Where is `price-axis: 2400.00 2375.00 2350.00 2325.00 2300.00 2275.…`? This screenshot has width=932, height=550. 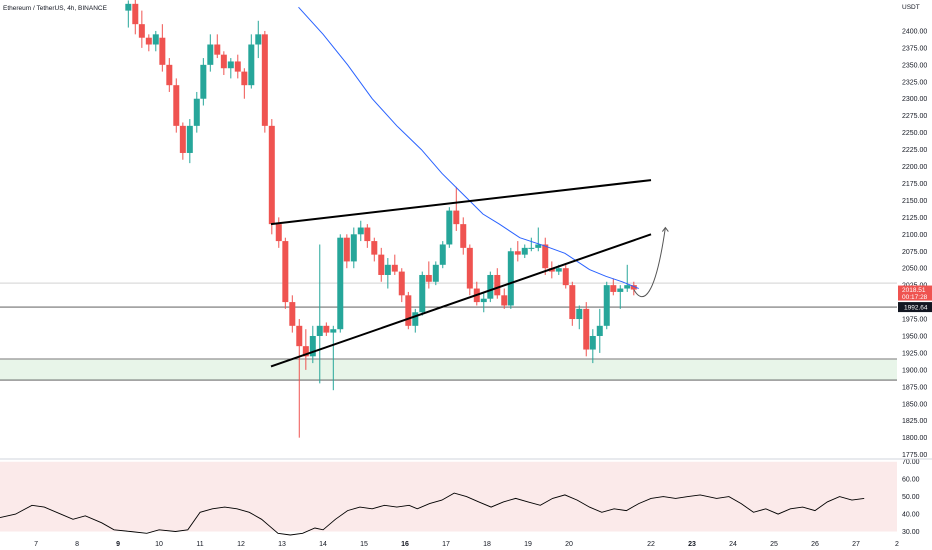
price-axis: 2400.00 2375.00 2350.00 2325.00 2300.00 2275.… is located at coordinates (914, 282).